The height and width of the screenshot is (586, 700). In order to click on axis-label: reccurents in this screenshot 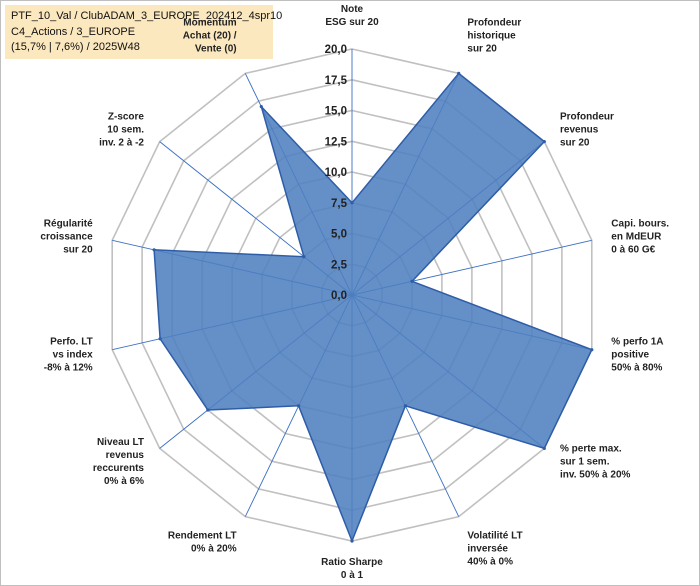, I will do `click(119, 468)`.